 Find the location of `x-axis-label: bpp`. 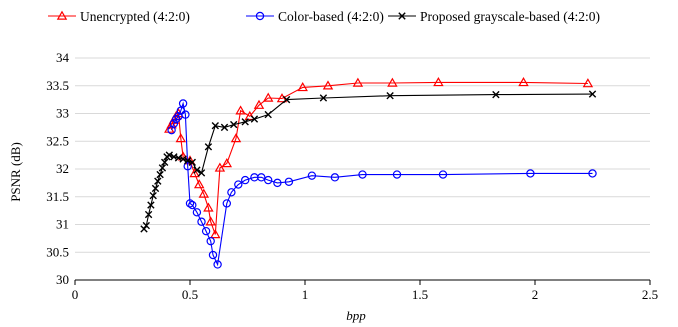

x-axis-label: bpp is located at coordinates (356, 315).